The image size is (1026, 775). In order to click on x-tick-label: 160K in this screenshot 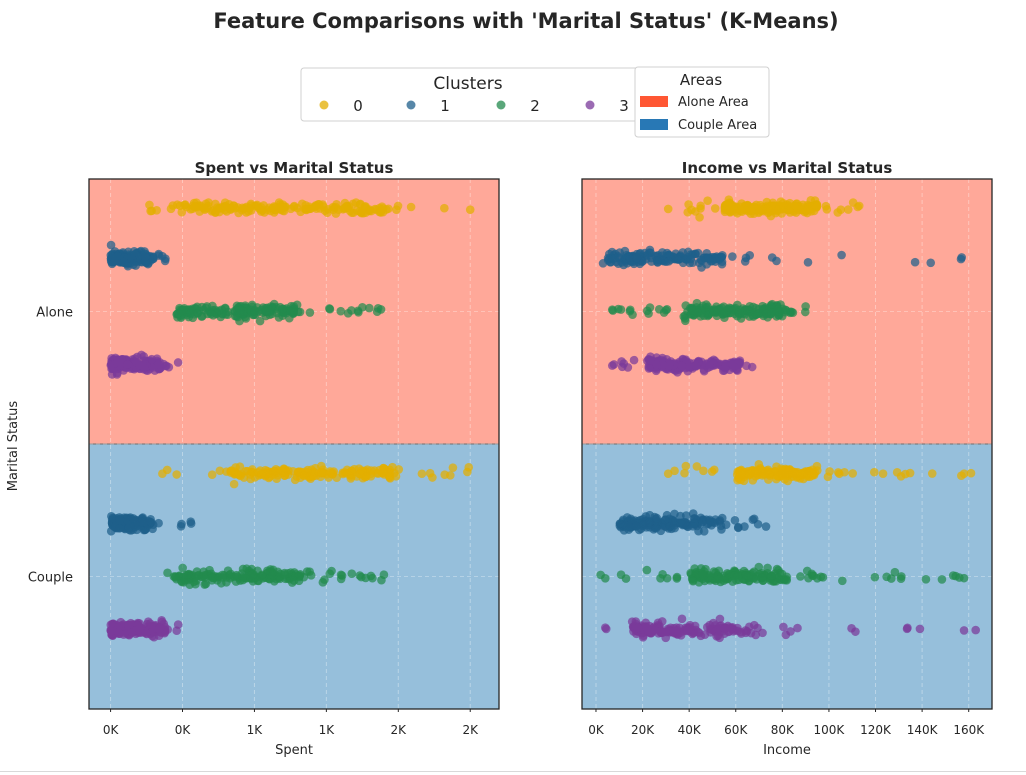, I will do `click(969, 730)`.